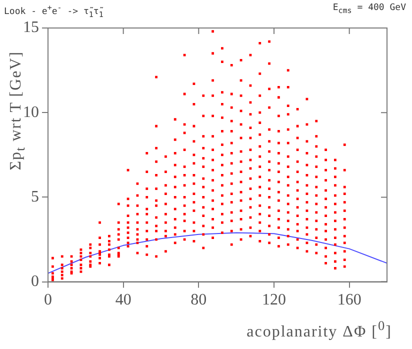 This screenshot has width=412, height=349. I want to click on text: E$_{cms}$ = 400 GeV, so click(369, 9).